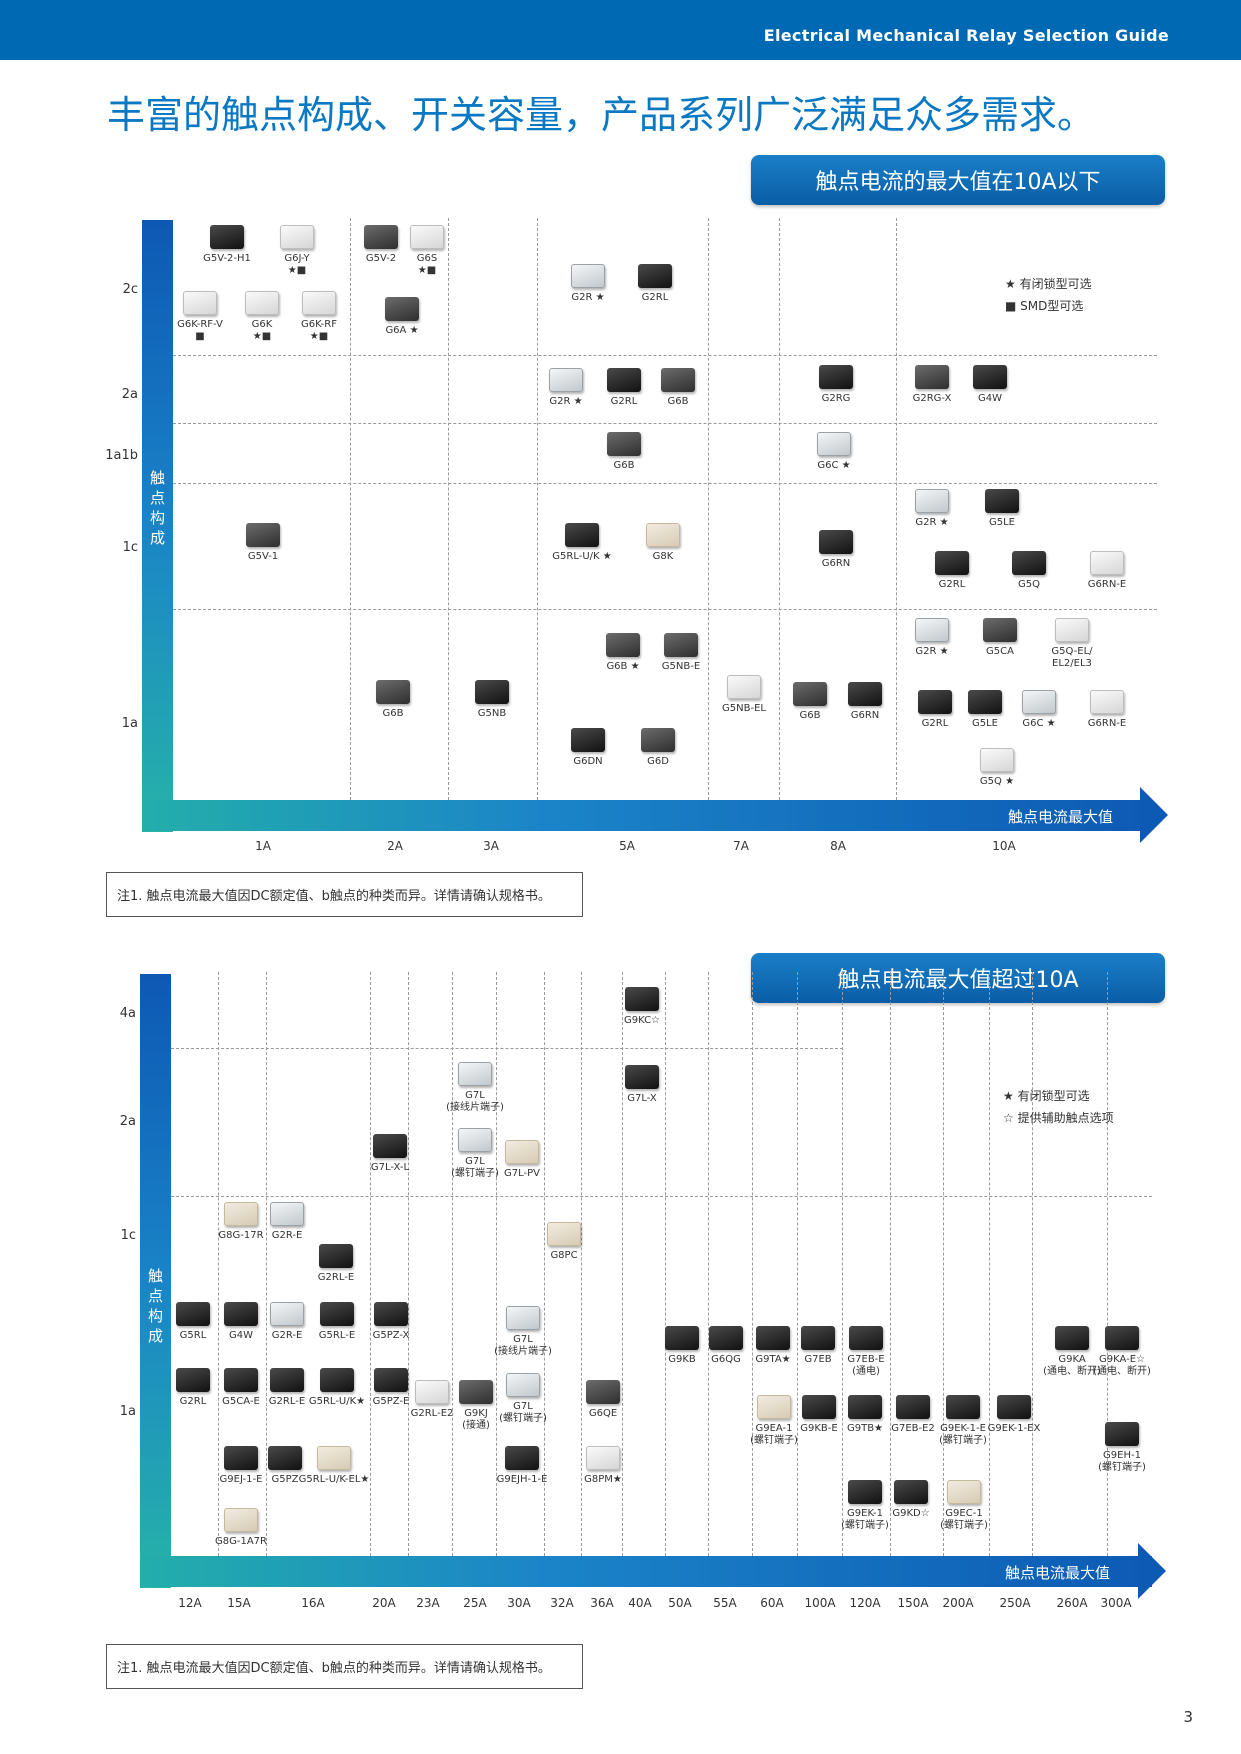 This screenshot has width=1241, height=1754. What do you see at coordinates (319, 324) in the screenshot?
I see `product-name: G6K-RF` at bounding box center [319, 324].